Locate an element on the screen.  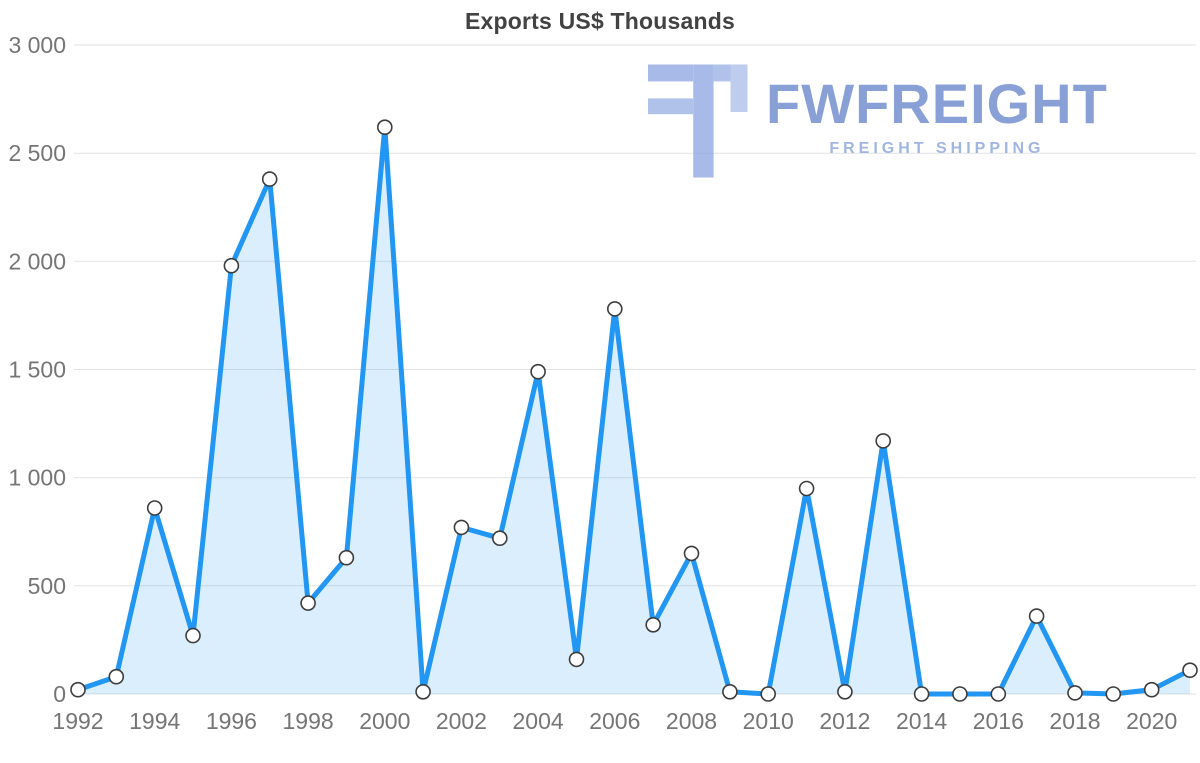
y-tick-label-1500: 1 500 is located at coordinates (37, 370).